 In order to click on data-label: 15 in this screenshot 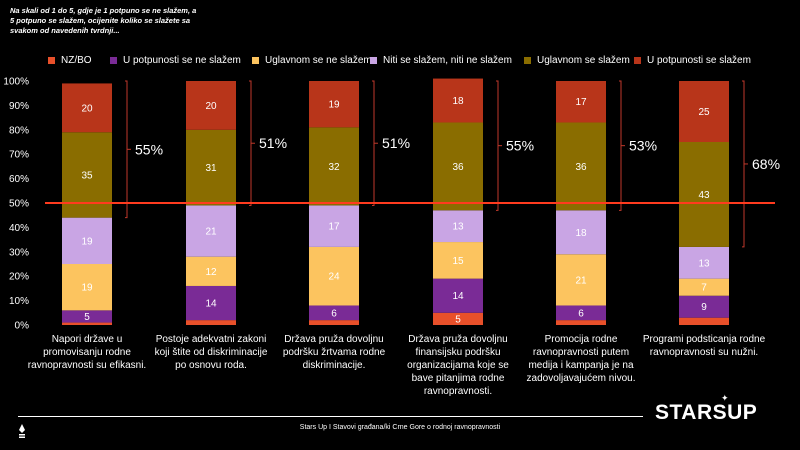, I will do `click(458, 261)`.